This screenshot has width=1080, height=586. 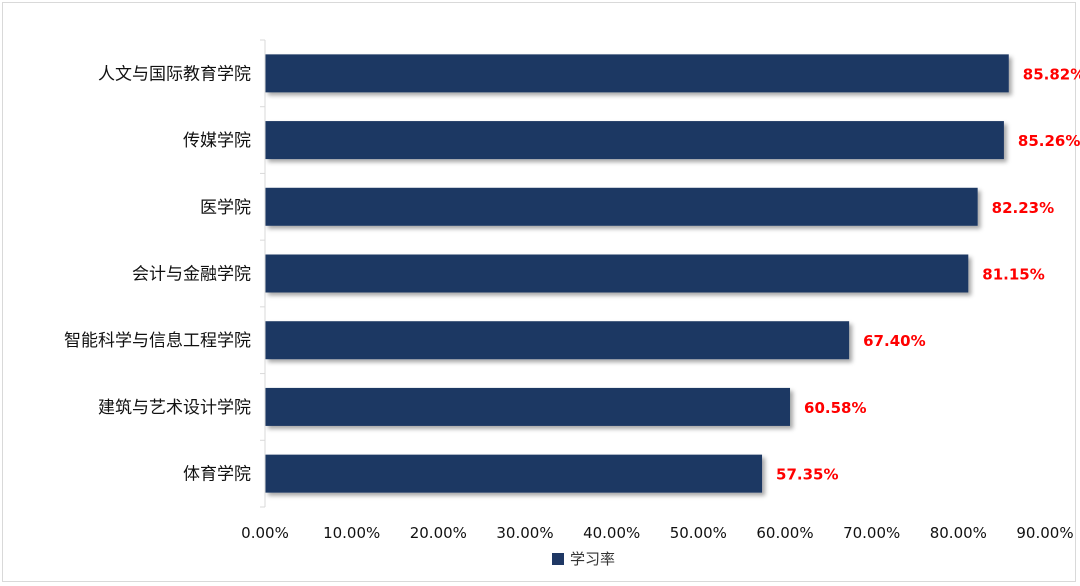 What do you see at coordinates (438, 533) in the screenshot?
I see `x-tick-label-2: 20.00%` at bounding box center [438, 533].